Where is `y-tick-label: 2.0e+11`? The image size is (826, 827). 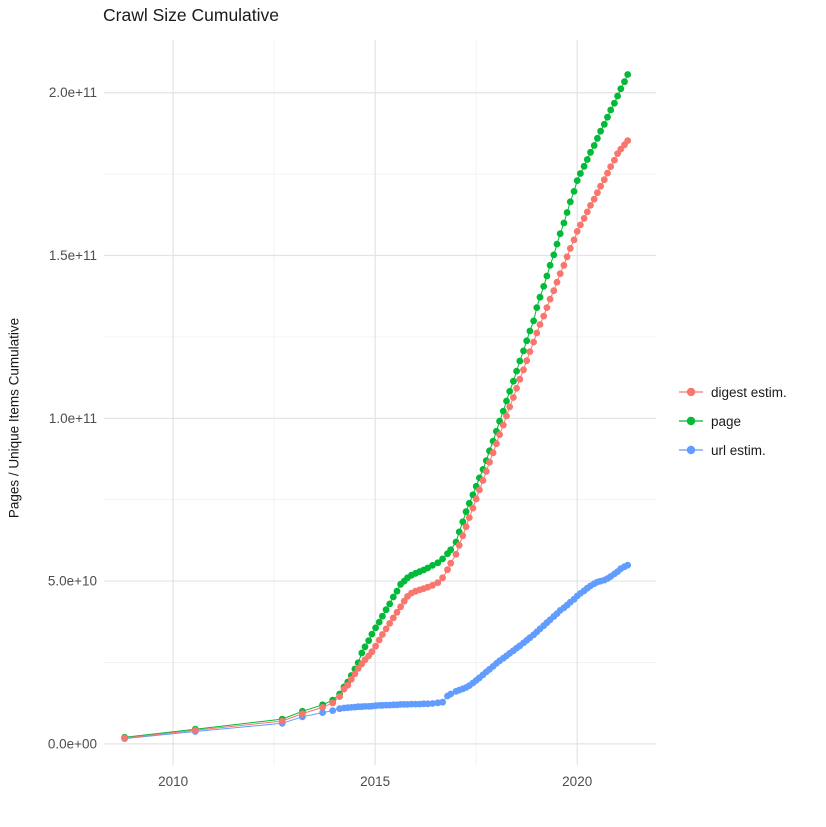
y-tick-label: 2.0e+11 is located at coordinates (73, 92).